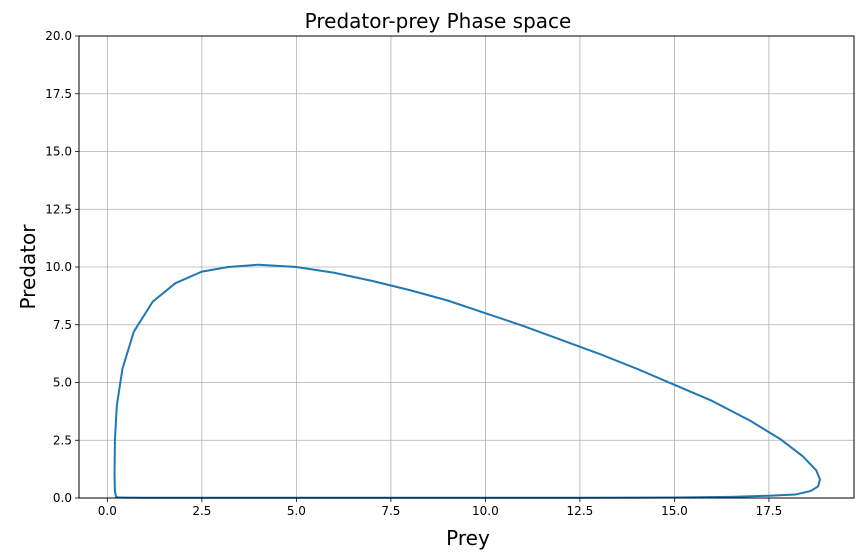  What do you see at coordinates (58, 267) in the screenshot?
I see `y-tick-label: 10.0` at bounding box center [58, 267].